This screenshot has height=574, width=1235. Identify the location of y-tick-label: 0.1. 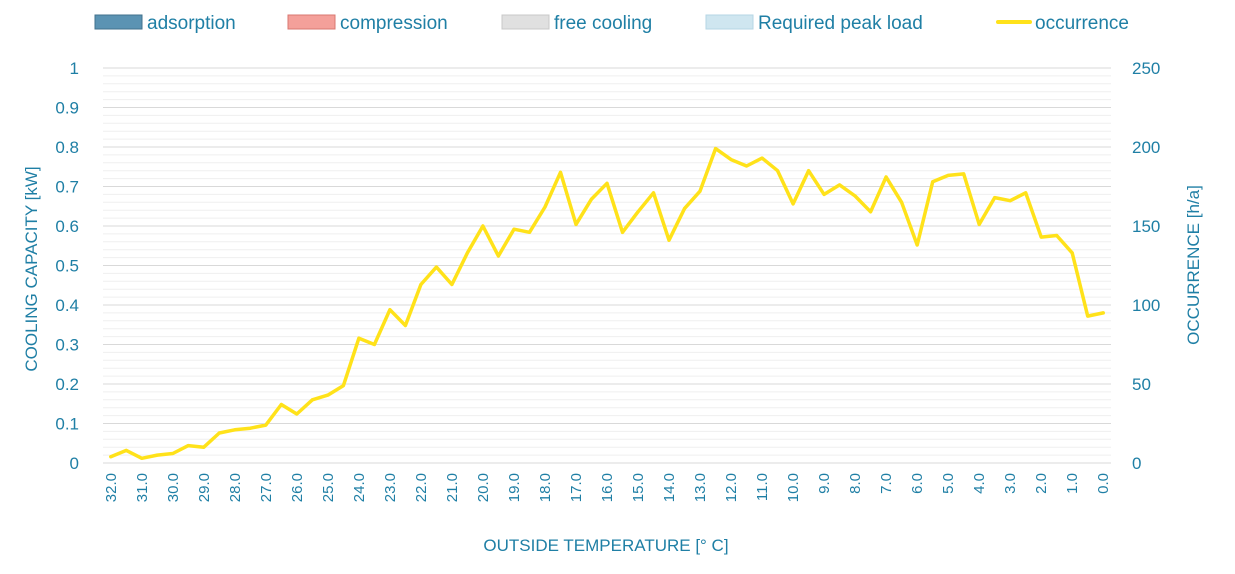
(67, 424).